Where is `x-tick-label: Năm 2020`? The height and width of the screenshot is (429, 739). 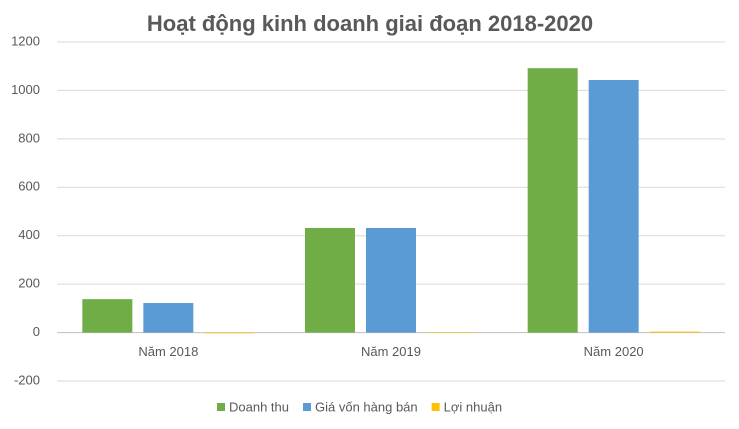 x-tick-label: Năm 2020 is located at coordinates (614, 351).